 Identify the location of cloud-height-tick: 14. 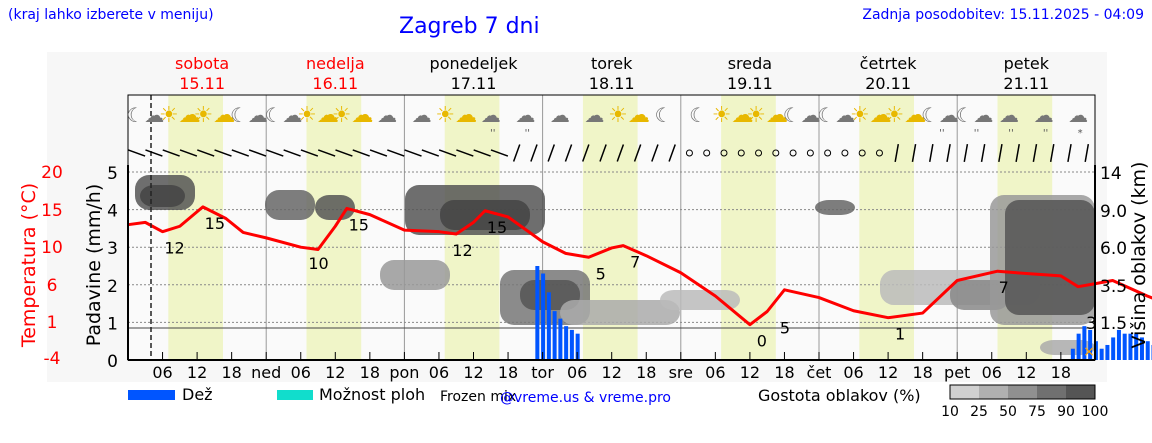
(1111, 174).